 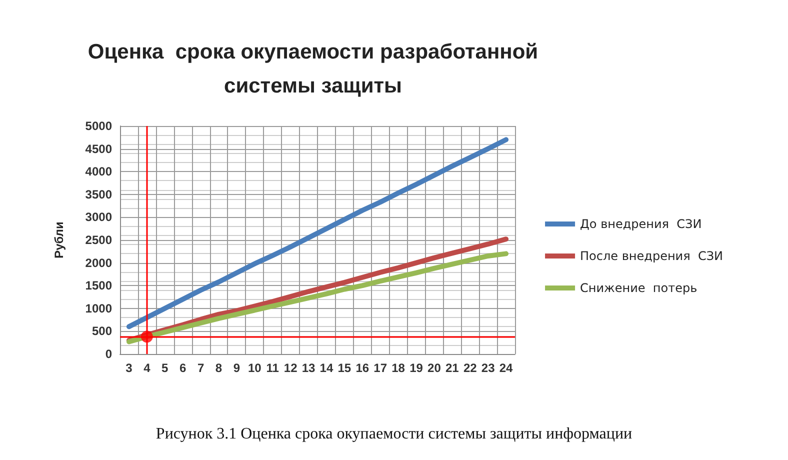 What do you see at coordinates (488, 368) in the screenshot?
I see `x-tick-label: 23` at bounding box center [488, 368].